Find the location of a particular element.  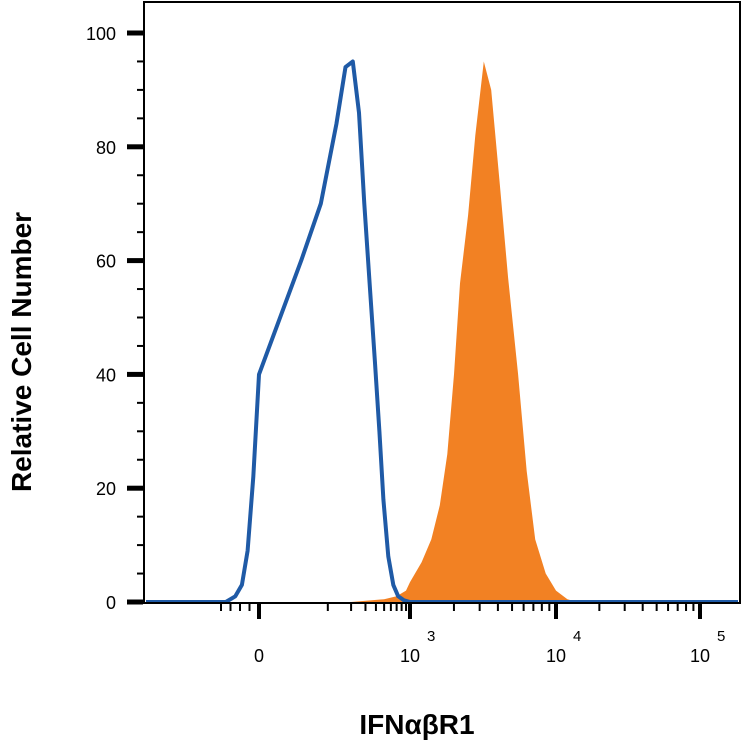

y-tick-label-40: 40 is located at coordinates (106, 375).